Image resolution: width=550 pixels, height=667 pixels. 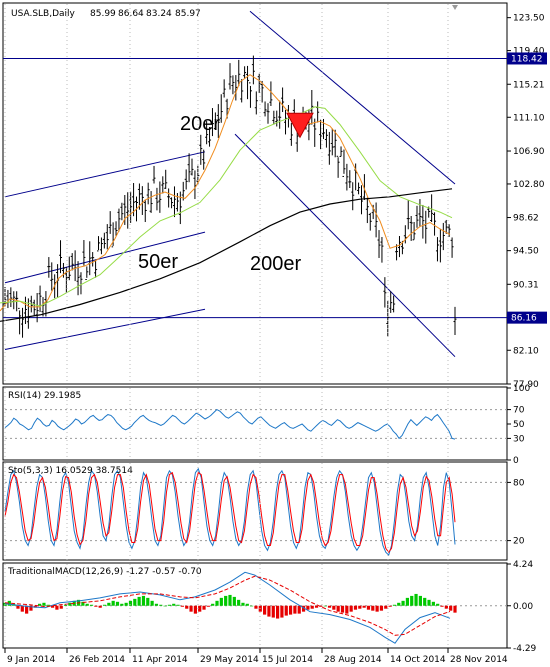 I want to click on y-tick-label: 70, so click(x=519, y=411).